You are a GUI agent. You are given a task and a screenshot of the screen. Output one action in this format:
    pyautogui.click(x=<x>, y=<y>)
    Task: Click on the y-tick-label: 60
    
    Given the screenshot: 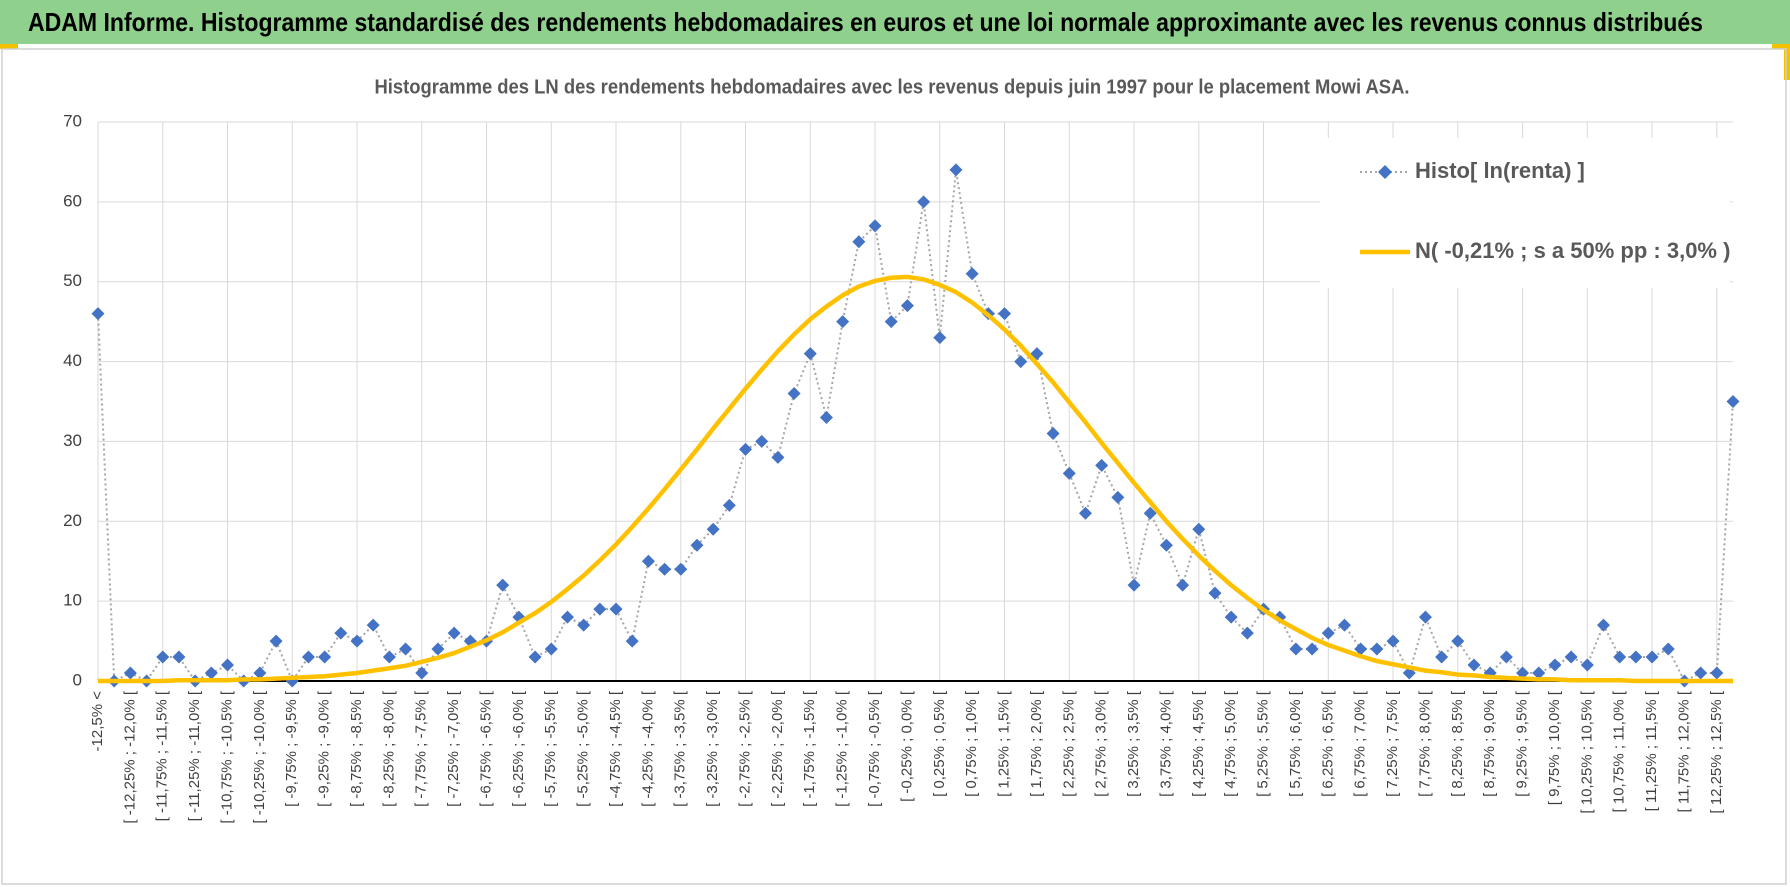 What is the action you would take?
    pyautogui.click(x=72, y=200)
    